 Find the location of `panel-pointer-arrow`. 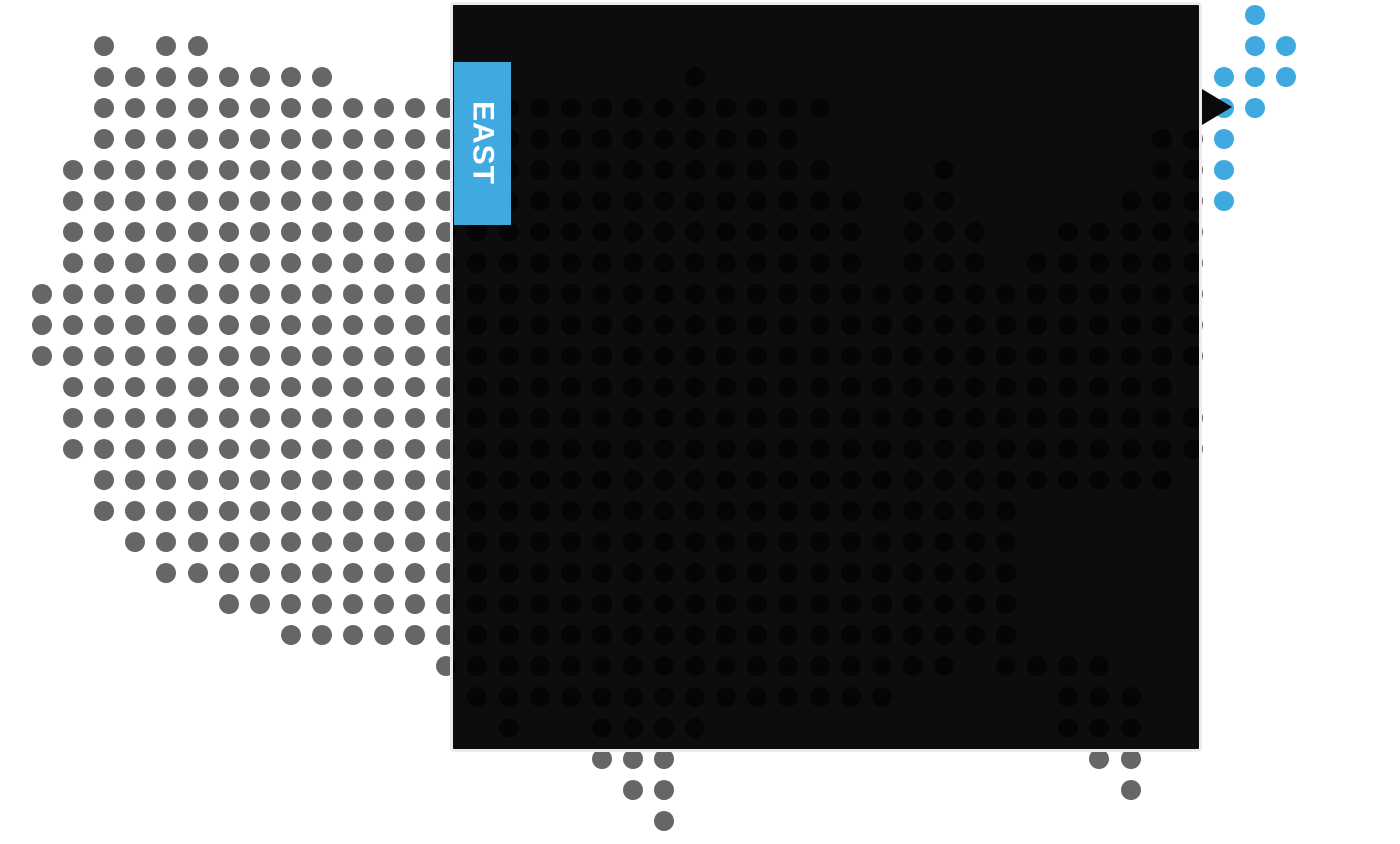

panel-pointer-arrow is located at coordinates (1217, 107).